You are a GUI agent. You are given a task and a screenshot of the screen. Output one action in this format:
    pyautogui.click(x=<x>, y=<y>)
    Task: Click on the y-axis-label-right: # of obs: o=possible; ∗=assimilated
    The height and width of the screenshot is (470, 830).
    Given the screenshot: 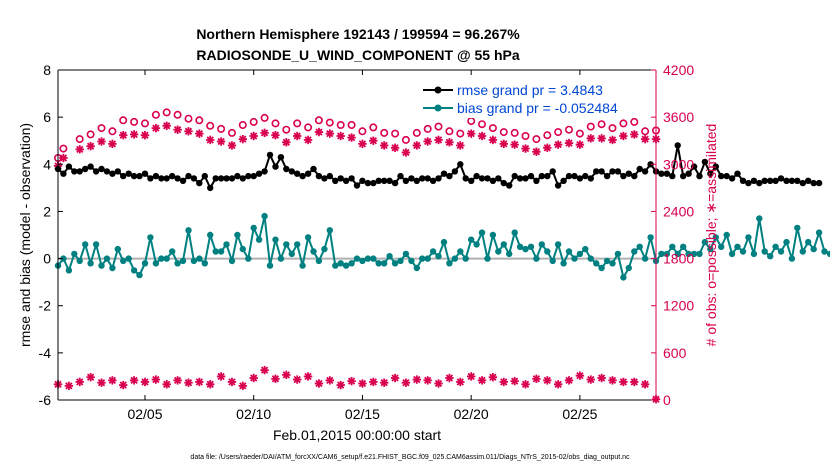 What is the action you would take?
    pyautogui.click(x=711, y=235)
    